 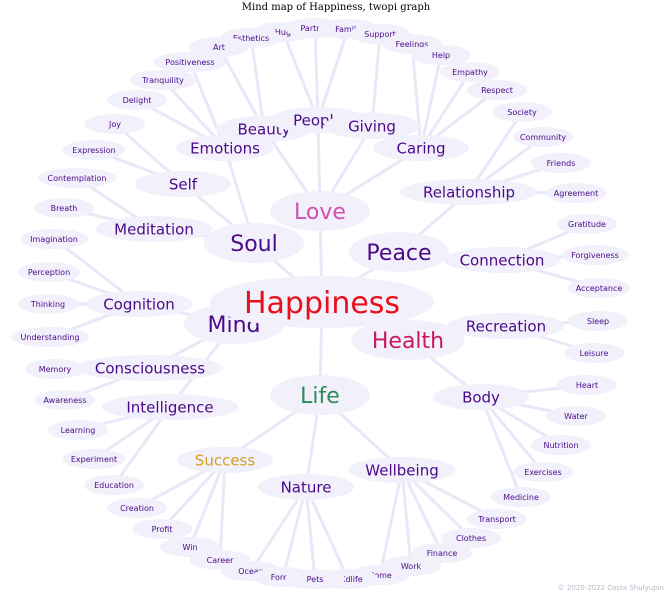 I want to click on node-label-love: Love, so click(x=320, y=212).